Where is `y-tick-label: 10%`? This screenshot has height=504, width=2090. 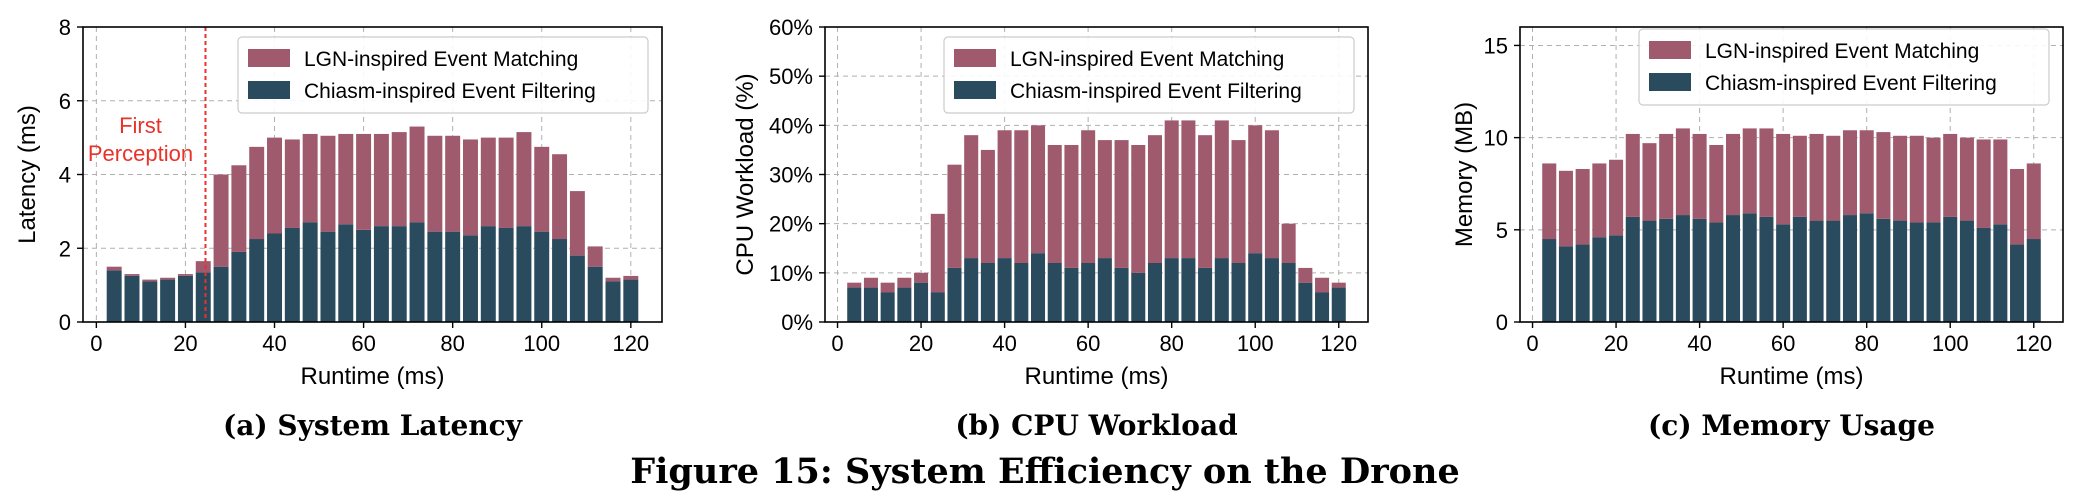 y-tick-label: 10% is located at coordinates (791, 273).